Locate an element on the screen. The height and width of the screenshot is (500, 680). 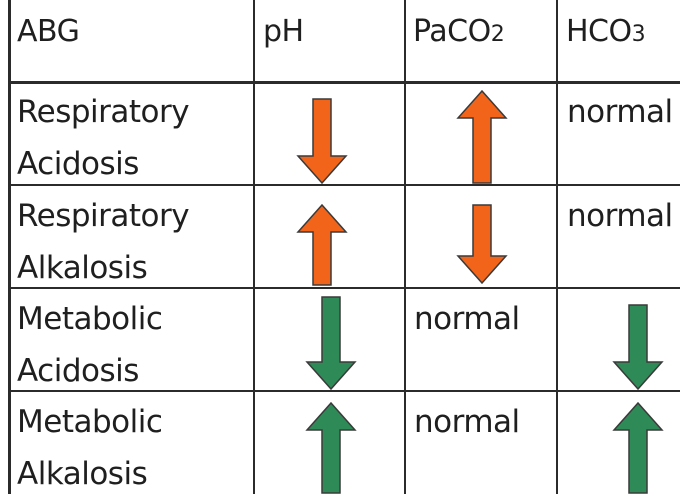
header-paco2-main: PaCO is located at coordinates (452, 31).